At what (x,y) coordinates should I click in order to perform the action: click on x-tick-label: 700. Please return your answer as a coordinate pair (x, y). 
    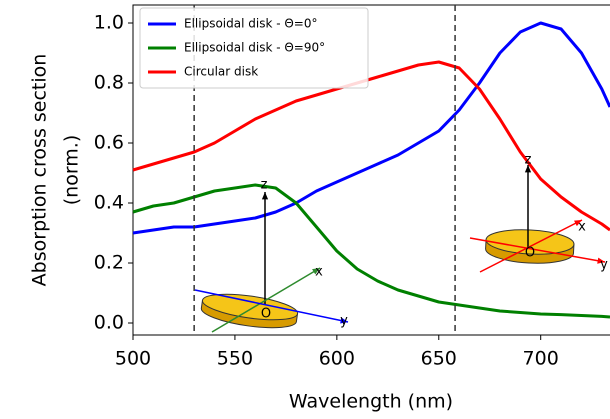
    Looking at the image, I should click on (541, 359).